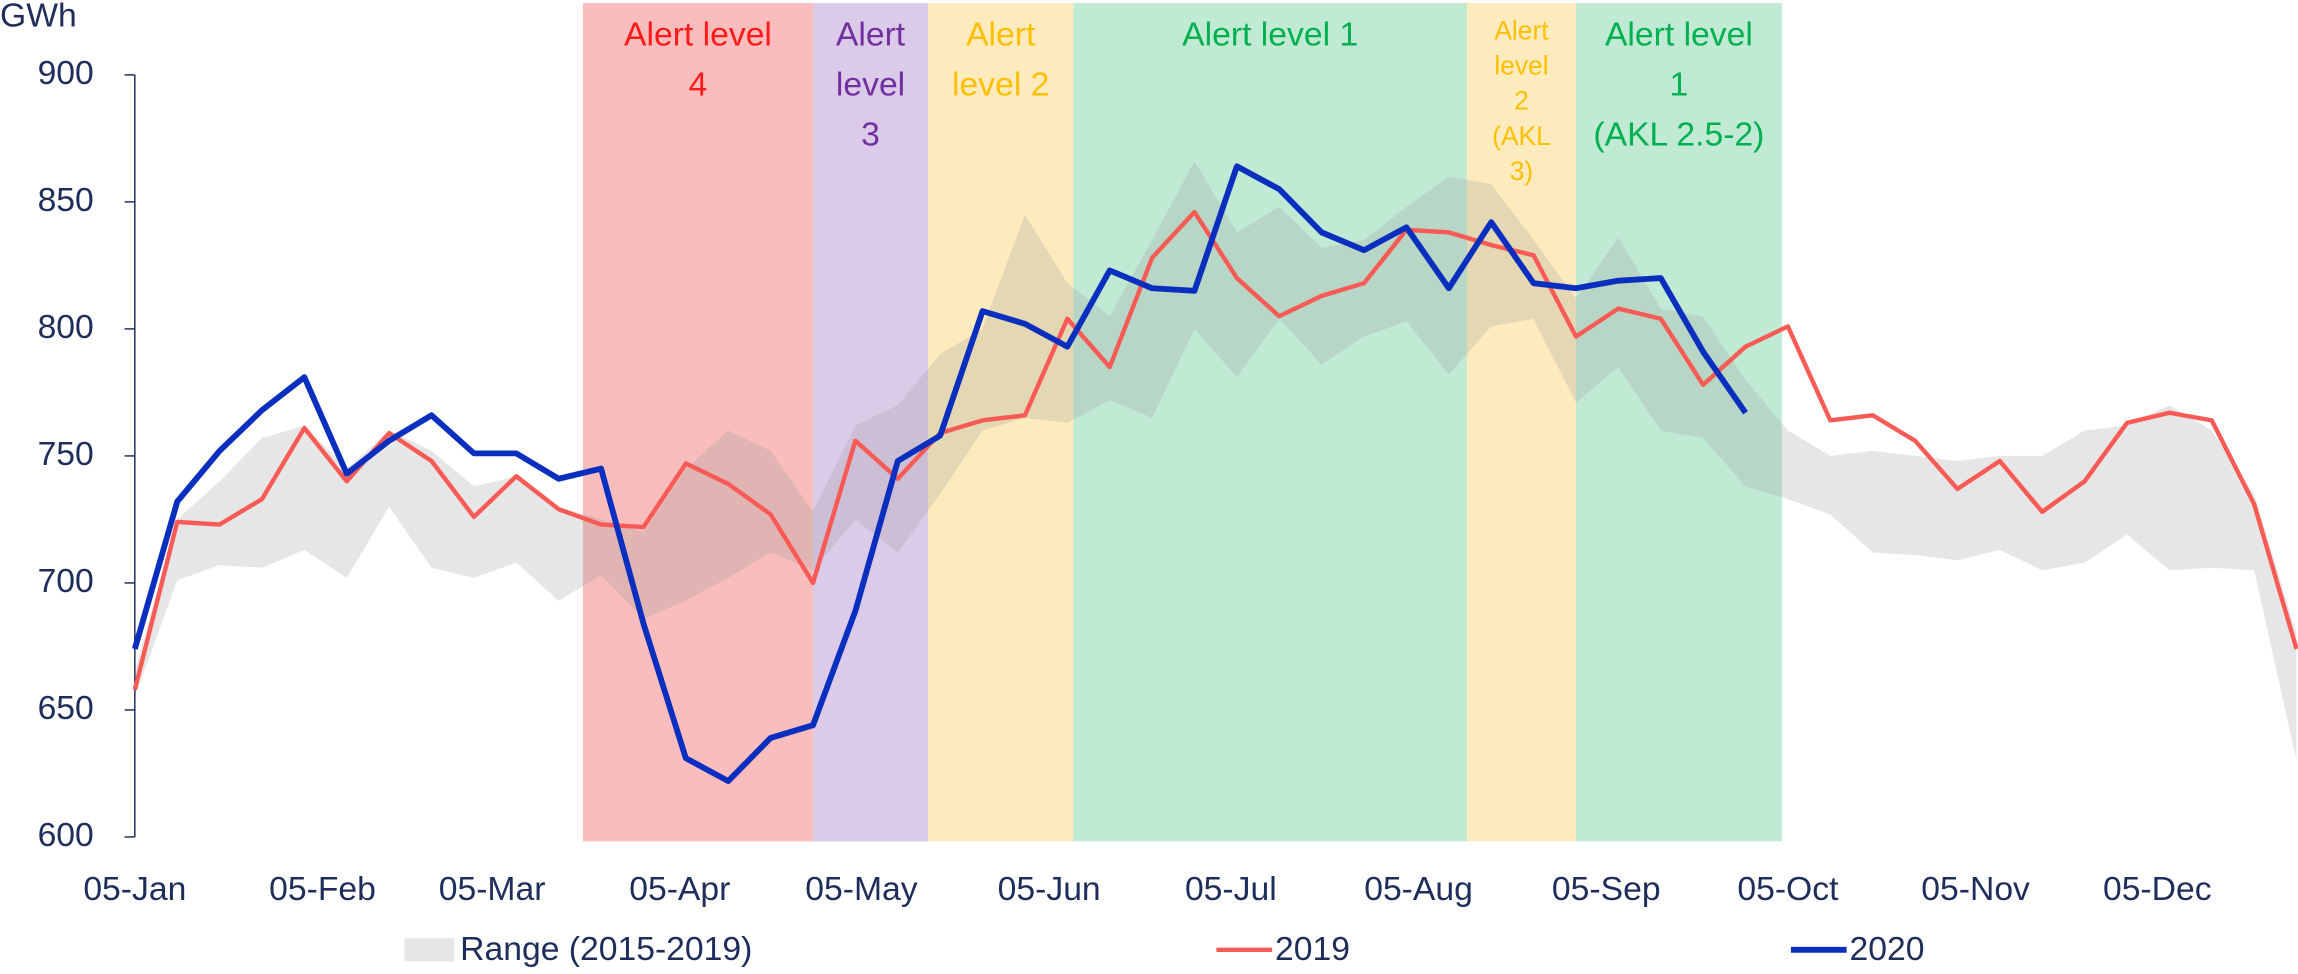  What do you see at coordinates (66, 581) in the screenshot?
I see `y-tick-label: 700` at bounding box center [66, 581].